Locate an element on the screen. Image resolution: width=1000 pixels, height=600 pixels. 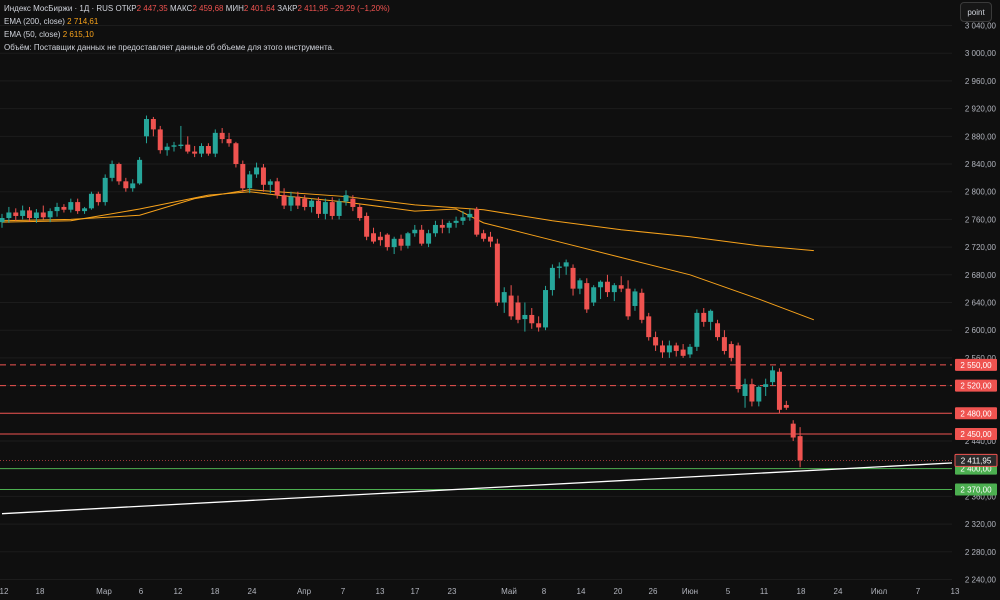
trendline is located at coordinates (500, 487).